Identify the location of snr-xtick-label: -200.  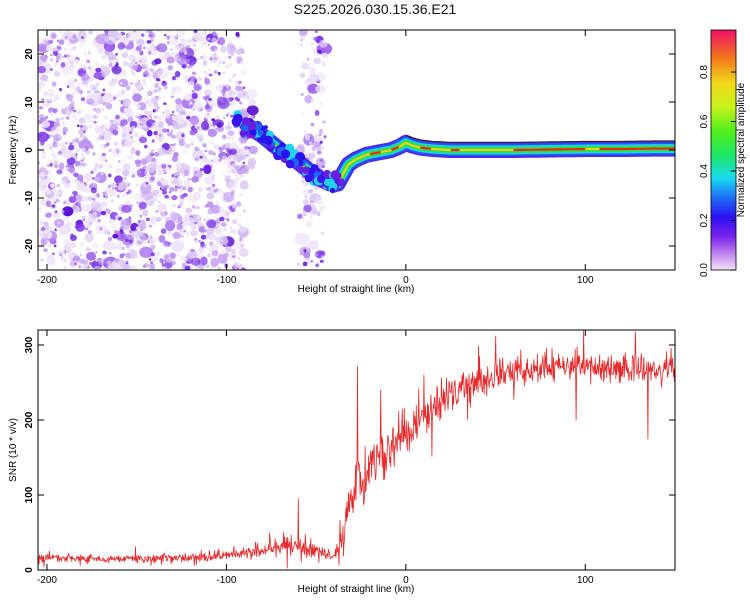
(47, 580).